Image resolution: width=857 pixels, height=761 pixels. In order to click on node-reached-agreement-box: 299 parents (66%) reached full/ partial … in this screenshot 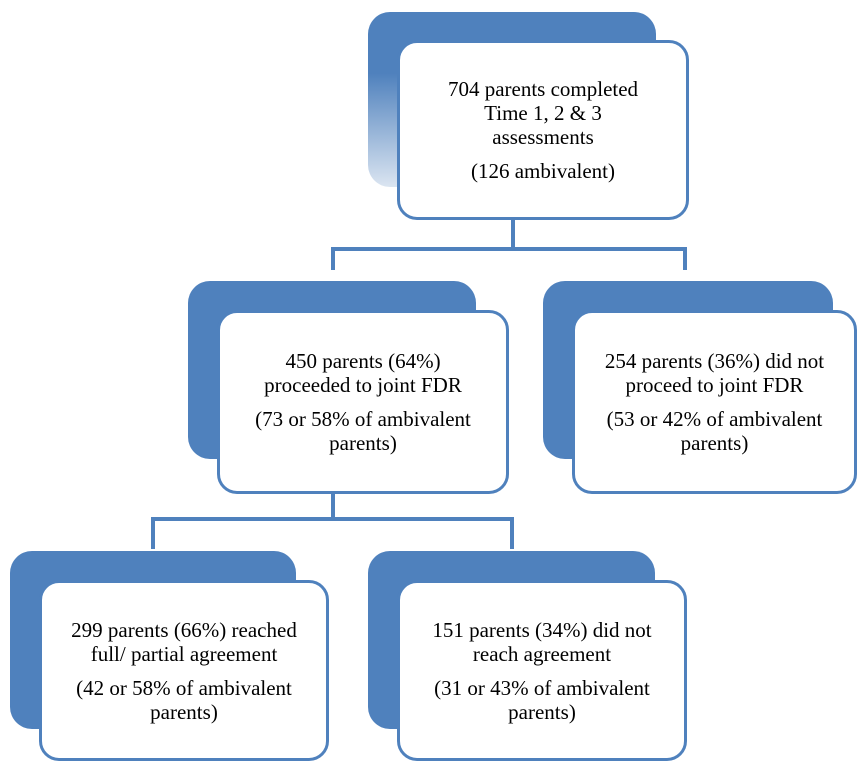, I will do `click(184, 670)`.